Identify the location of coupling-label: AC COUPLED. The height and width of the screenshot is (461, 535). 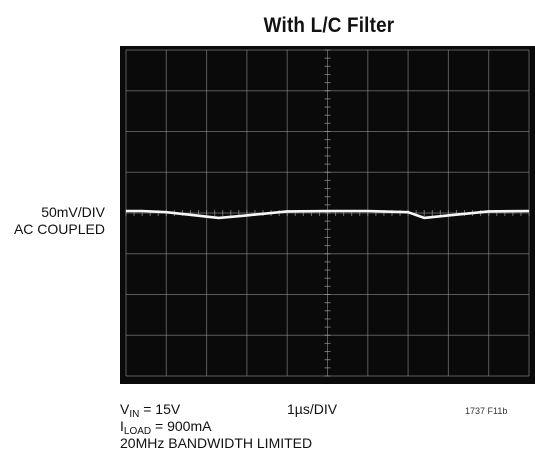
(59, 229).